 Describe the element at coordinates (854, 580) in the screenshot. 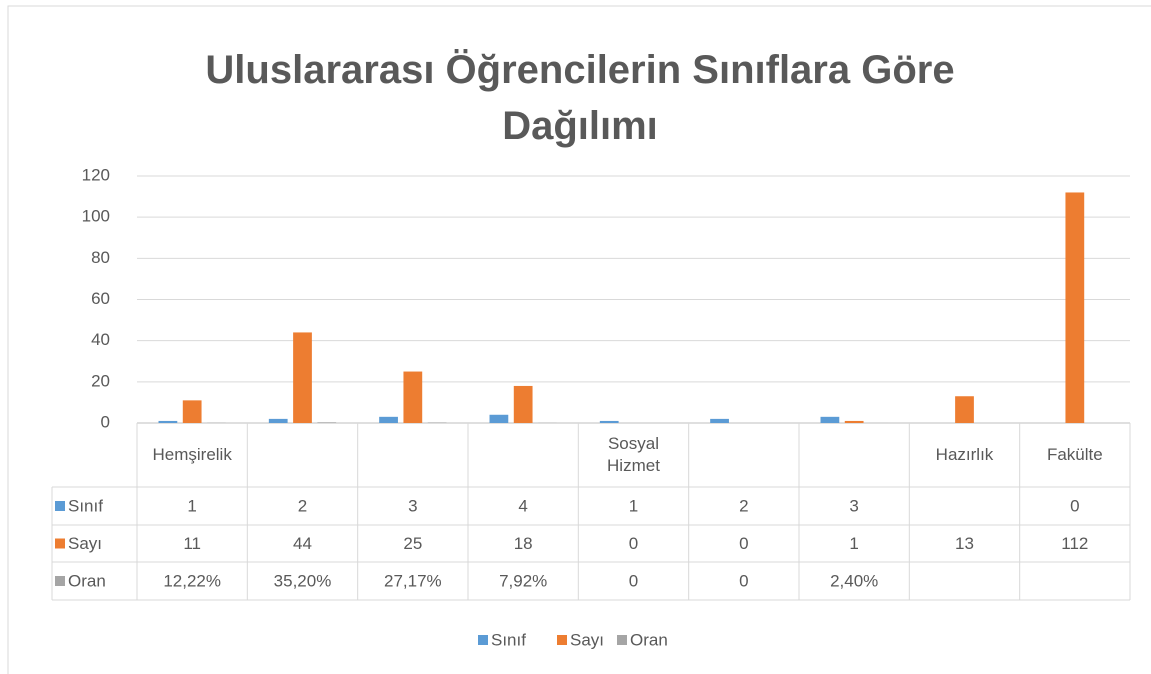

I see `table-value: 2,40%` at that location.